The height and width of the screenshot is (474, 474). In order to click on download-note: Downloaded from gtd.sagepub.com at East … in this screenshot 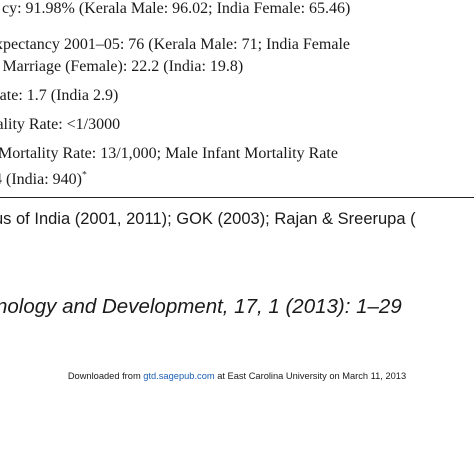, I will do `click(237, 376)`.